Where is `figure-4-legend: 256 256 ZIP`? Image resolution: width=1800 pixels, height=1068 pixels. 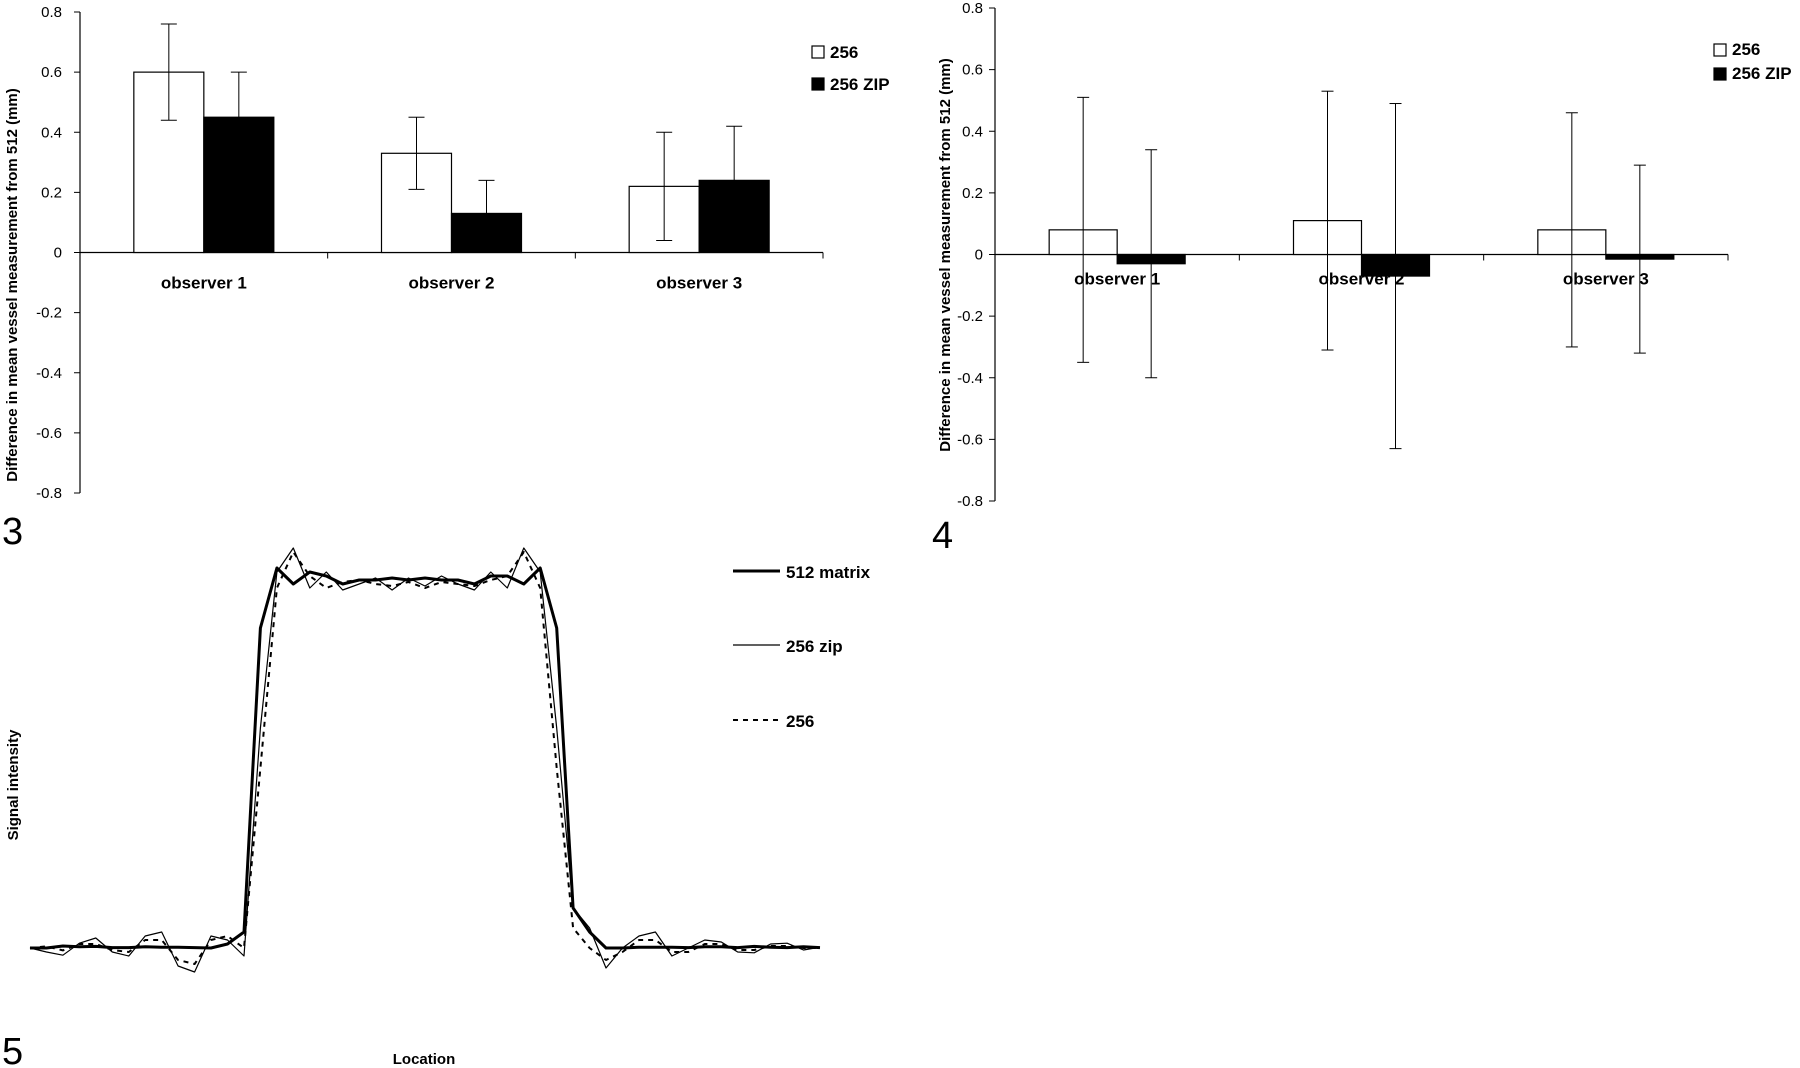 figure-4-legend: 256 256 ZIP is located at coordinates (1752, 61).